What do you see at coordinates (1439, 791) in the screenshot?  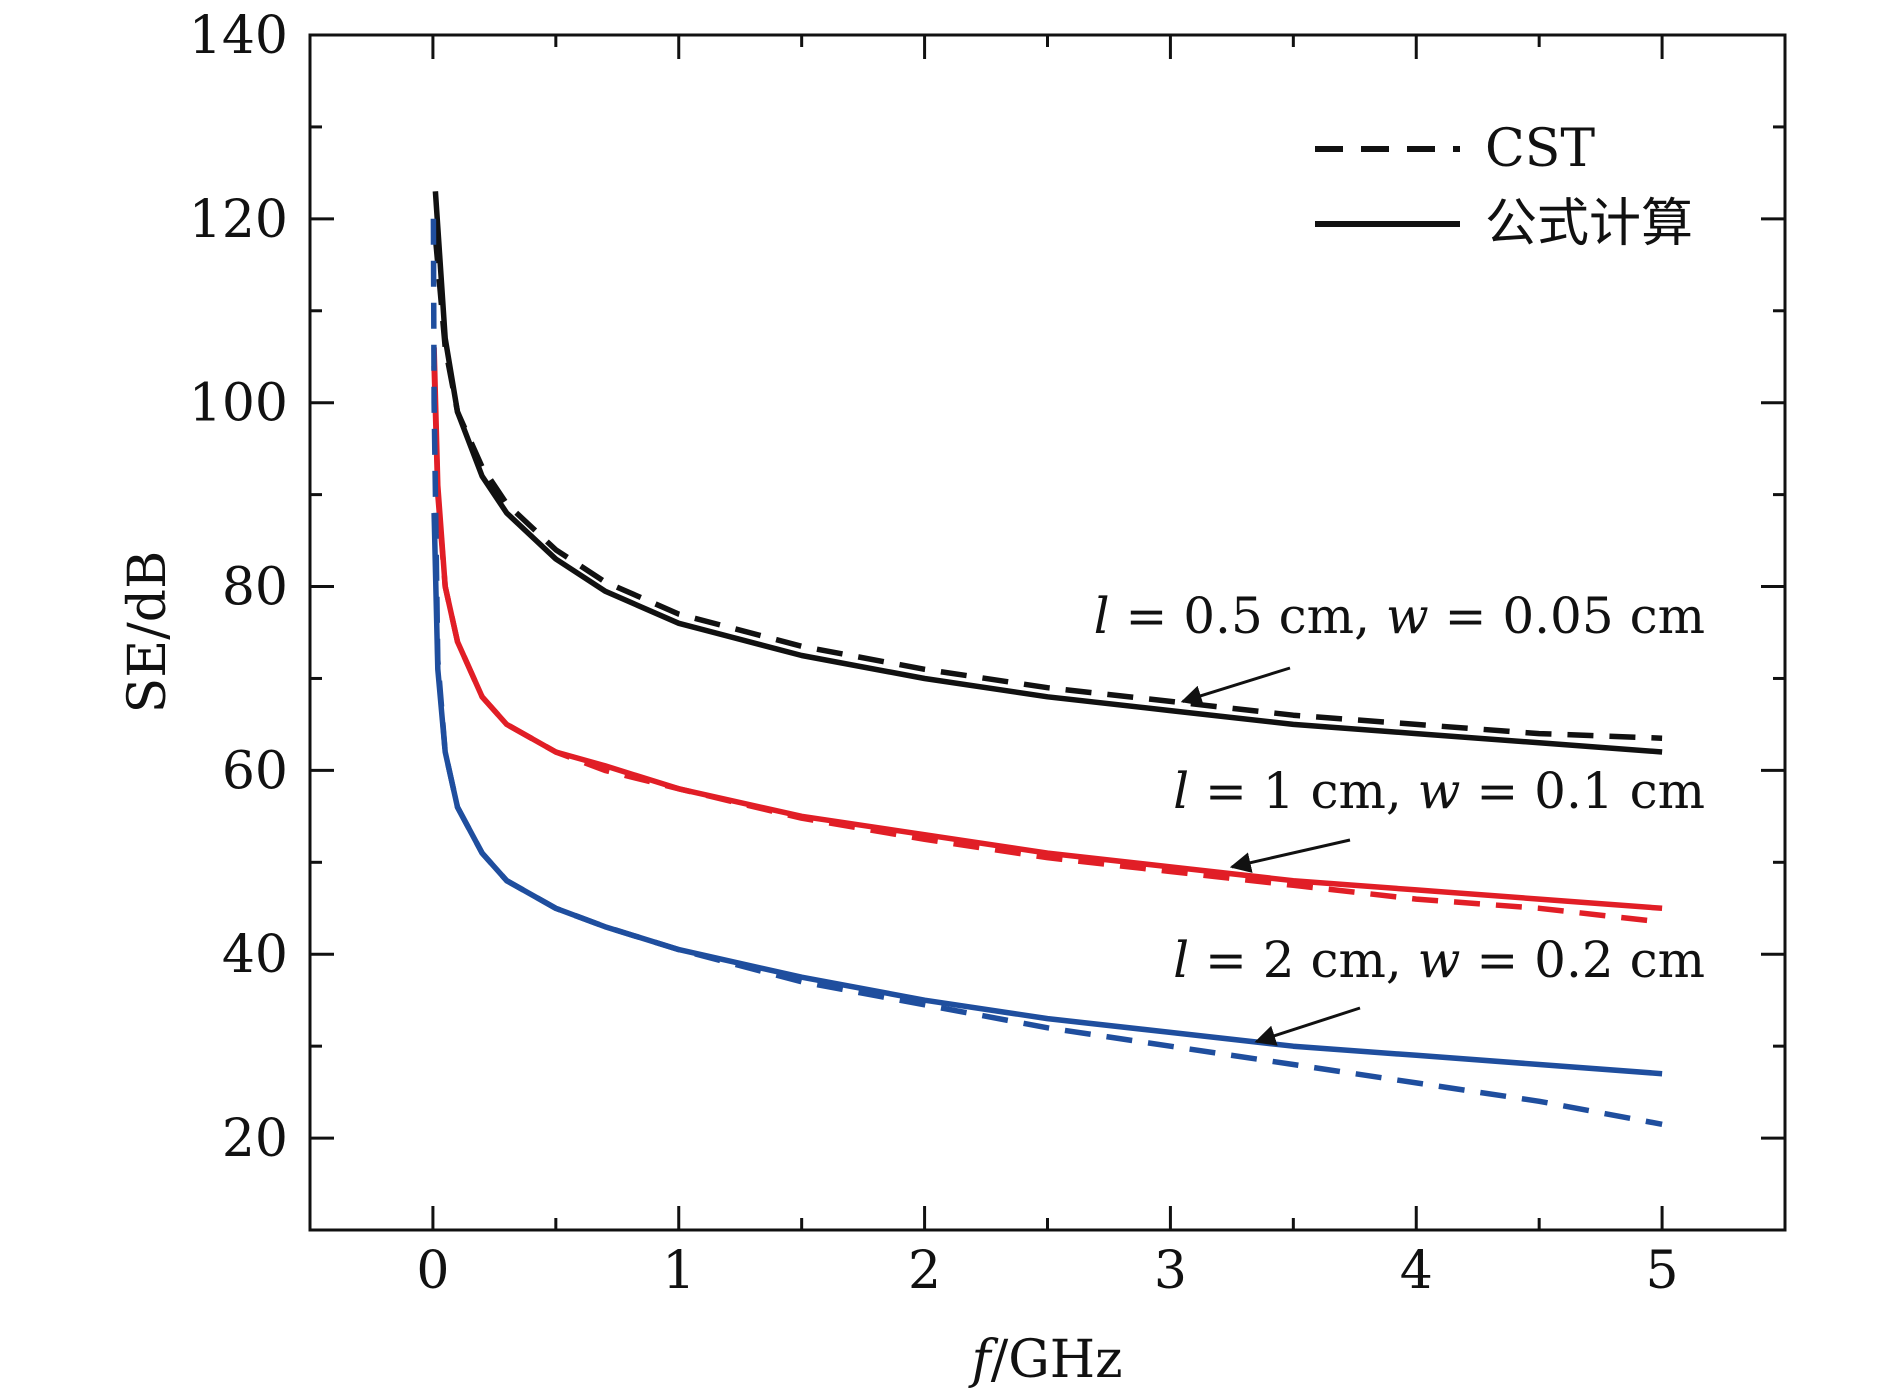 I see `curve-annotation: l = 1 cm, w = 0.1 cm` at bounding box center [1439, 791].